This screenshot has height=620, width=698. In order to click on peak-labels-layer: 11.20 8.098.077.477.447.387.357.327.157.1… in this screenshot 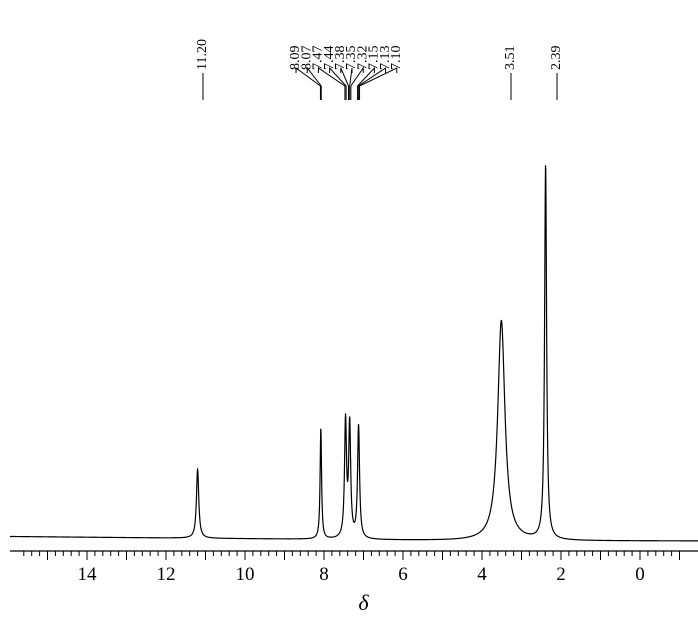, I will do `click(379, 69)`.